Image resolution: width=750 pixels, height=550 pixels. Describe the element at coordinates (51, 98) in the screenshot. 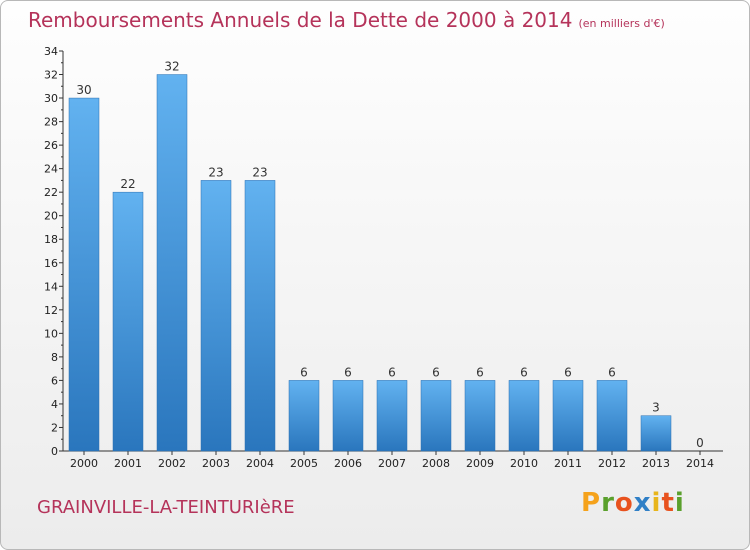

I see `y-tick-label: 30` at that location.